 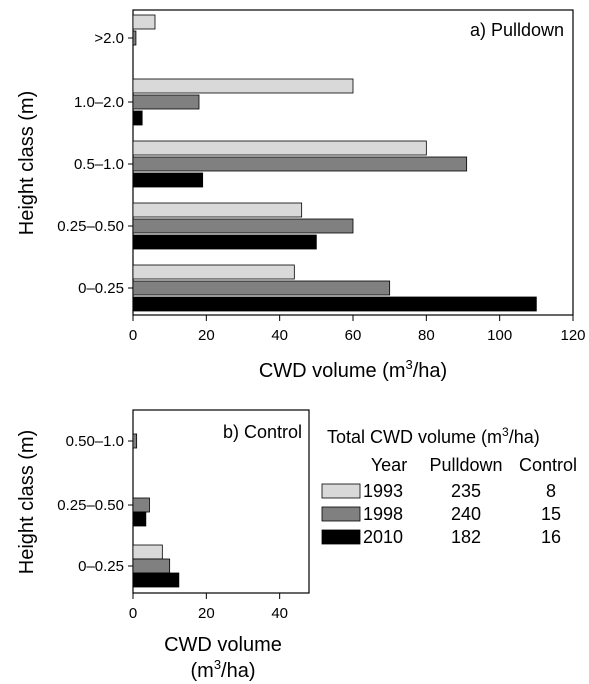 What do you see at coordinates (156, 510) in the screenshot?
I see `control-bars` at bounding box center [156, 510].